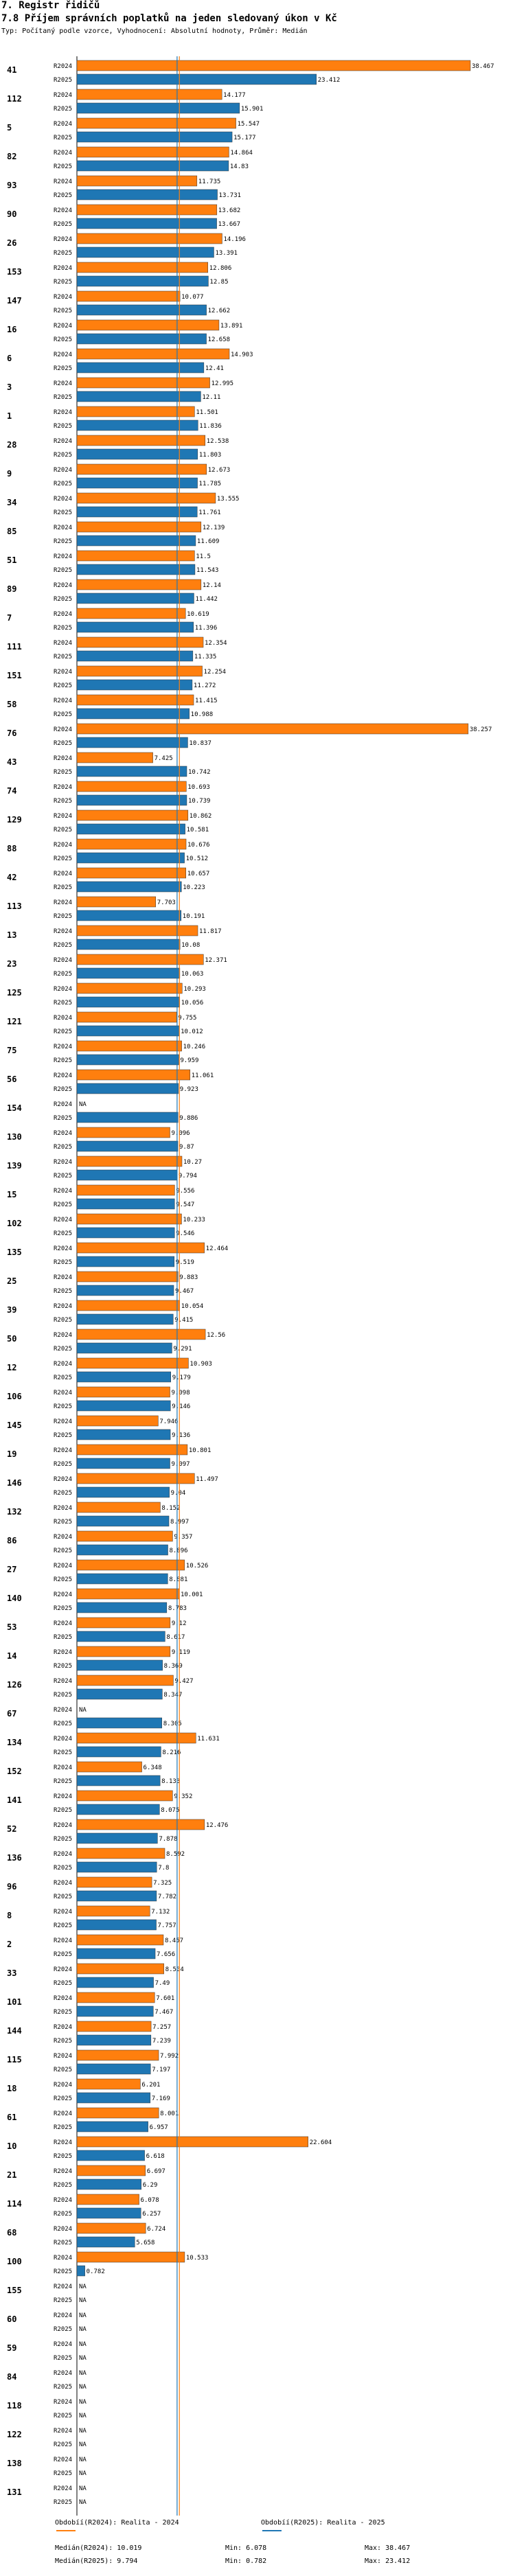  What do you see at coordinates (234, 239) in the screenshot?
I see `value-label: 14.196` at bounding box center [234, 239].